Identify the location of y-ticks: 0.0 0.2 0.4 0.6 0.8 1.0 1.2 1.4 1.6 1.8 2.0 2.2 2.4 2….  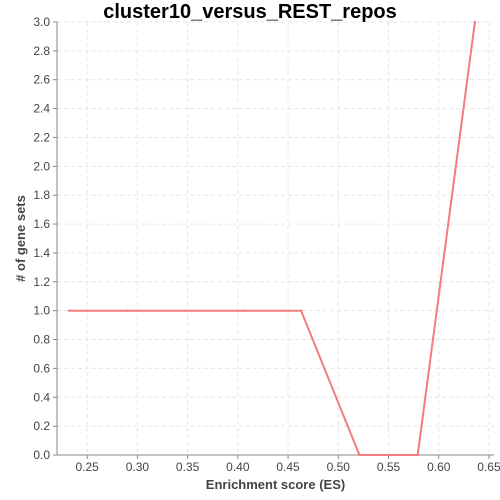
(45, 238).